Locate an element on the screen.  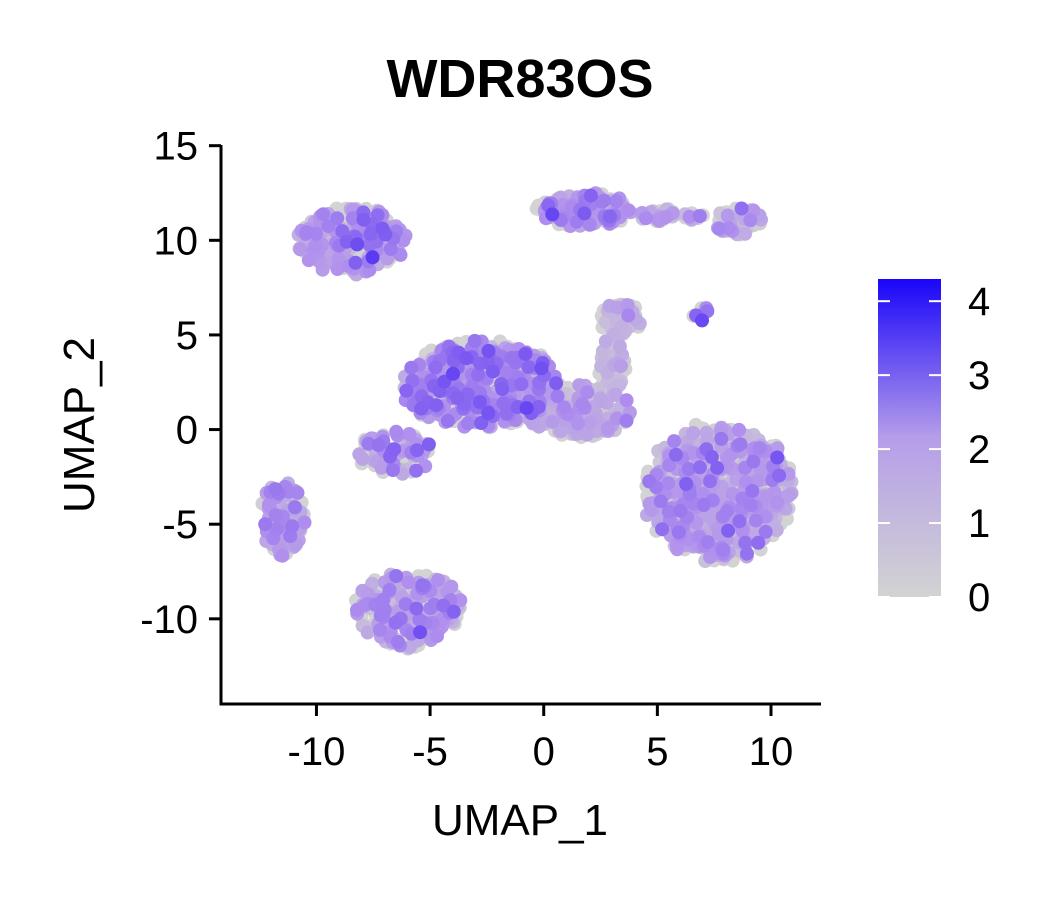
y-tick-label: -10 is located at coordinates (169, 620).